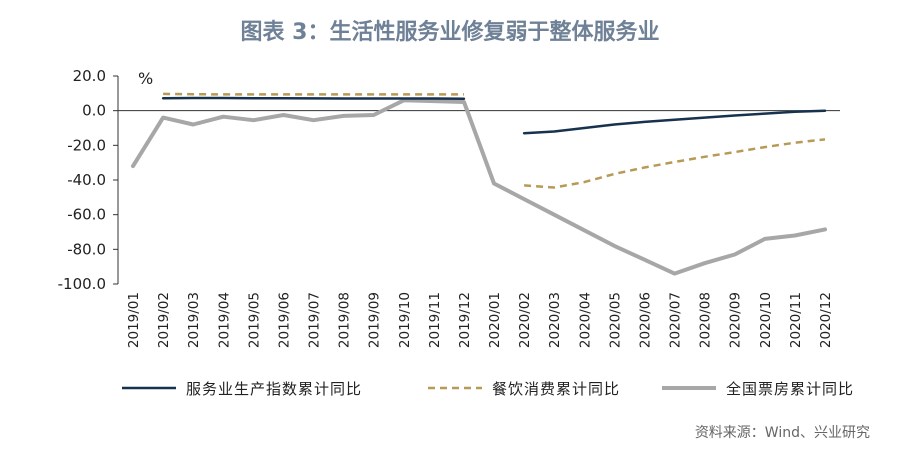 Image resolution: width=900 pixels, height=462 pixels. What do you see at coordinates (194, 320) in the screenshot?
I see `x-tick-label: 2019/03` at bounding box center [194, 320].